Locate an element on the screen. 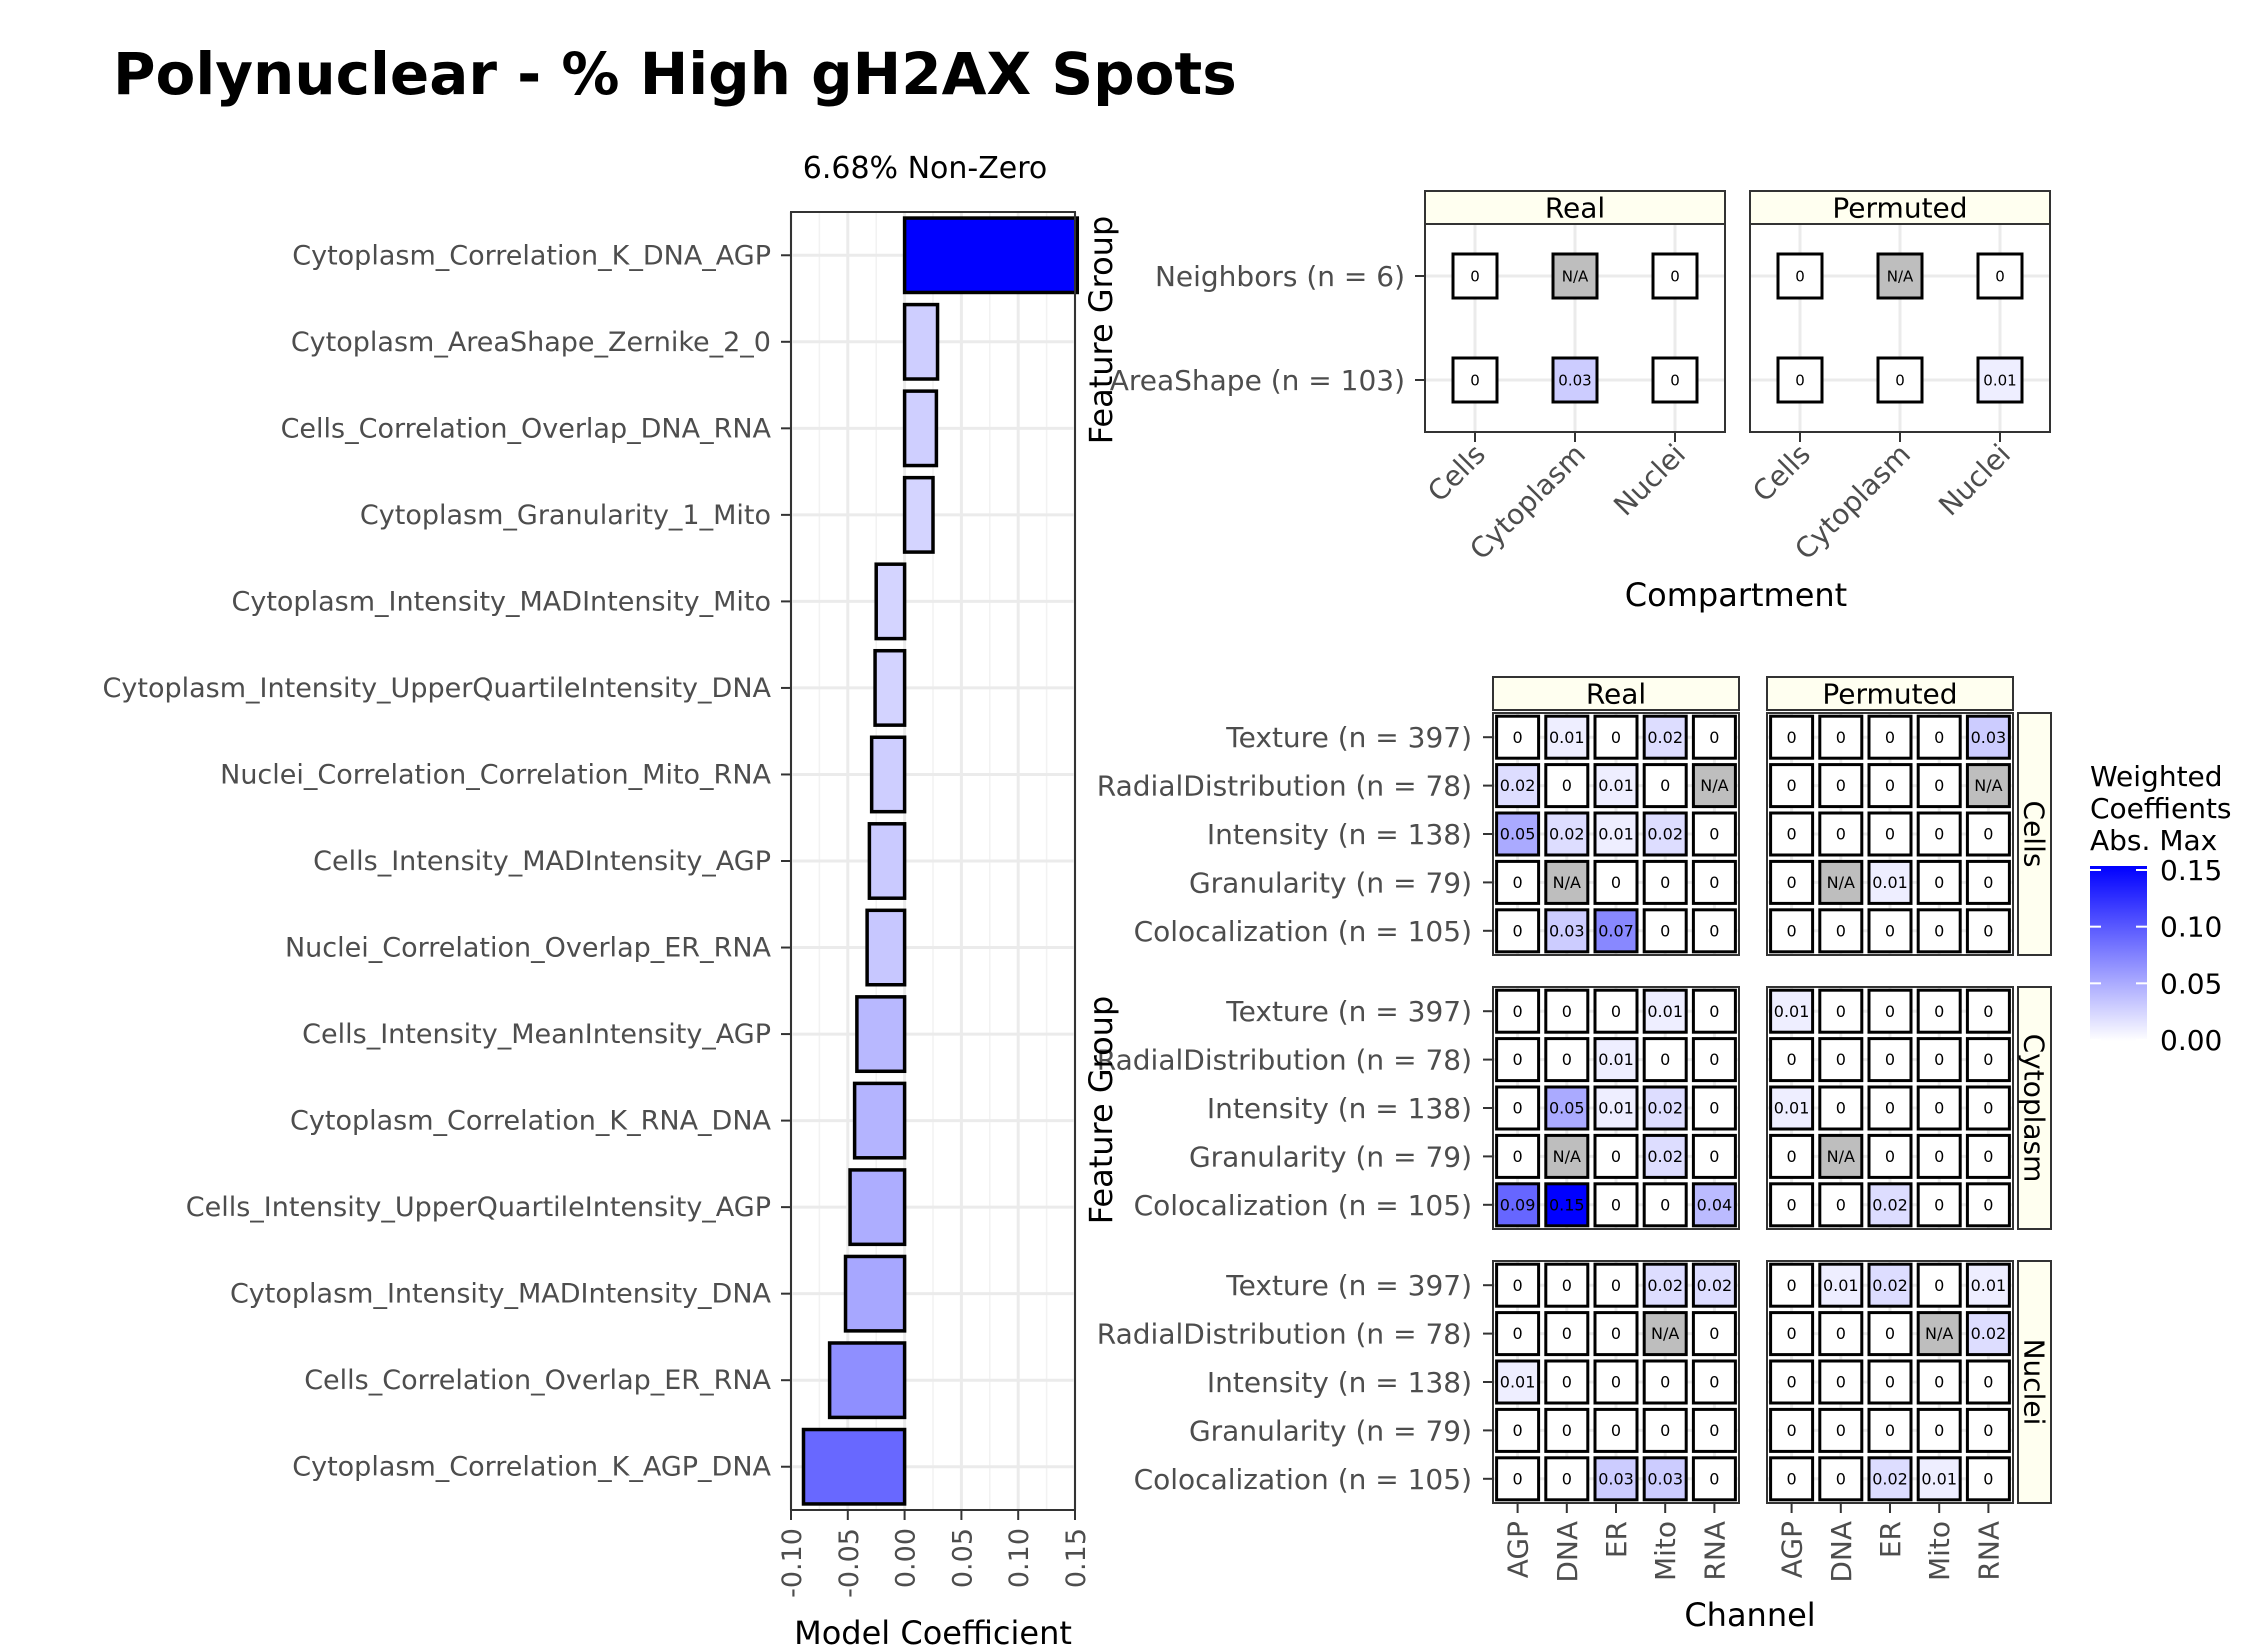  bar-x-tick-label: -0.05 is located at coordinates (849, 1563).